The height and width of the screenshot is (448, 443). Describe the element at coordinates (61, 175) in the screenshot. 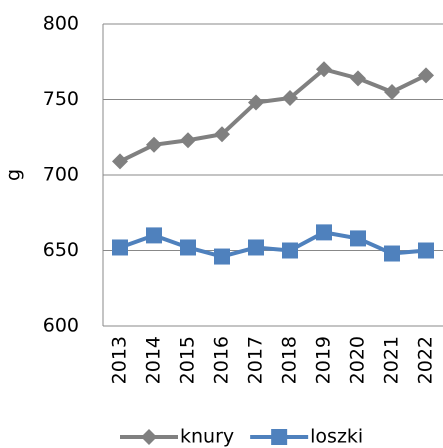

I see `y-tick-label: 700` at that location.